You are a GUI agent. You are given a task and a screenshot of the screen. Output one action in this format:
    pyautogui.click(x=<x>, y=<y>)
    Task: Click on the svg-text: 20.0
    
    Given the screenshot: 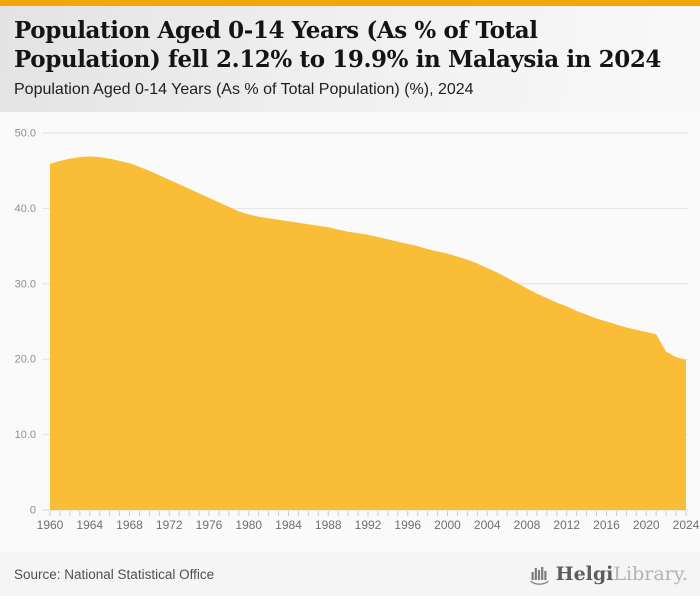 What is the action you would take?
    pyautogui.click(x=25, y=360)
    